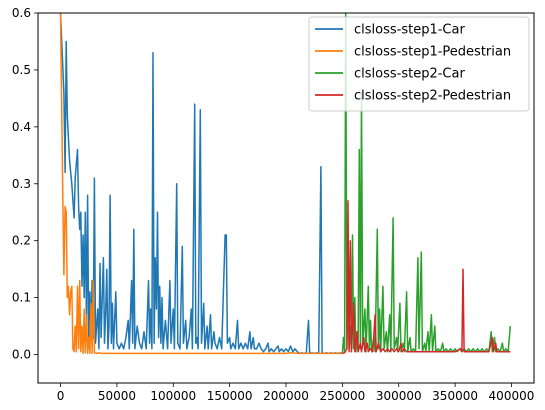 This screenshot has height=410, width=545. I want to click on y-axis: 0.0 0.1 0.2 0.3 0.4 0.5 0.6, so click(25, 184).